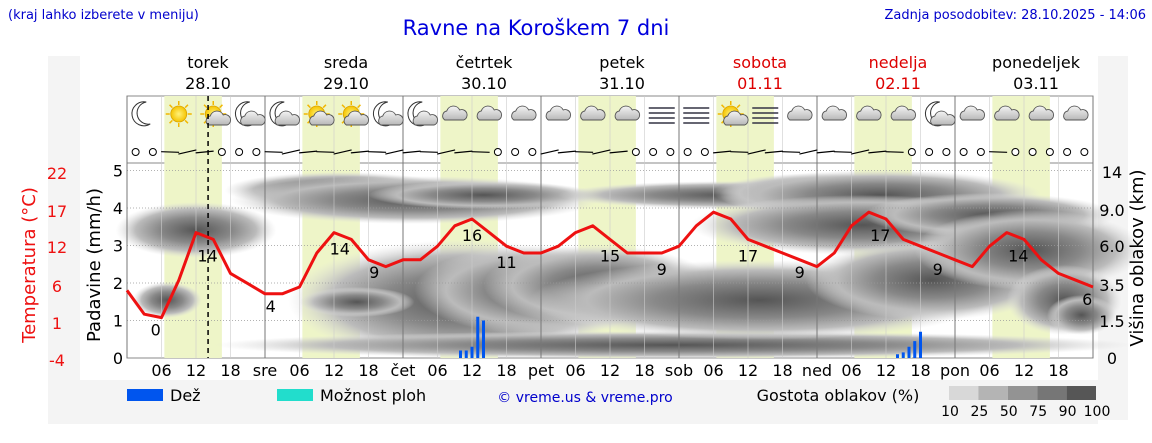 The width and height of the screenshot is (1152, 443). I want to click on precip-tick: 2, so click(118, 283).